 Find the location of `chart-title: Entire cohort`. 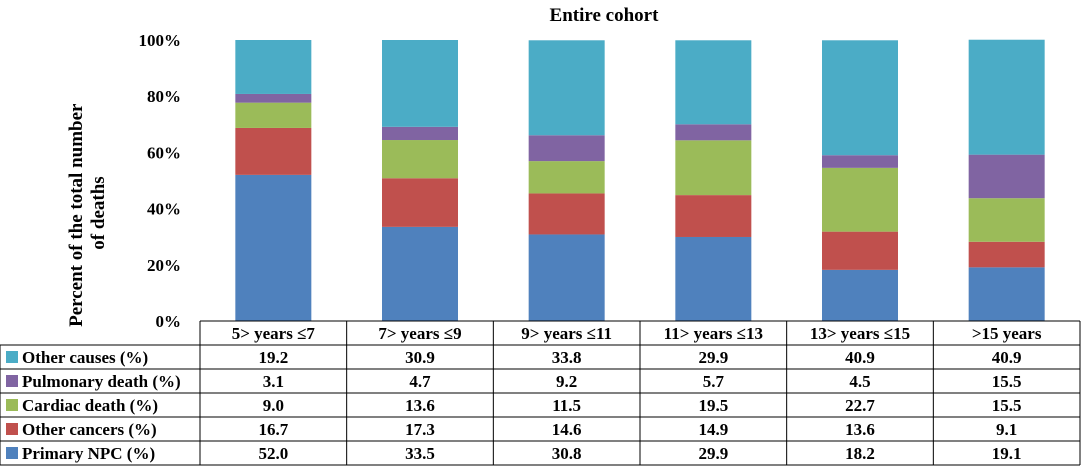

chart-title: Entire cohort is located at coordinates (605, 15).